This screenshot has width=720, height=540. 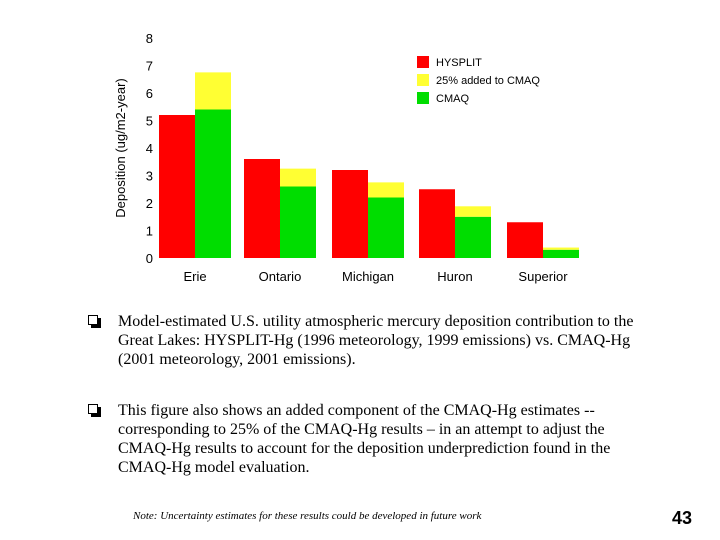 I want to click on y-tick-label: 5, so click(x=149, y=121).